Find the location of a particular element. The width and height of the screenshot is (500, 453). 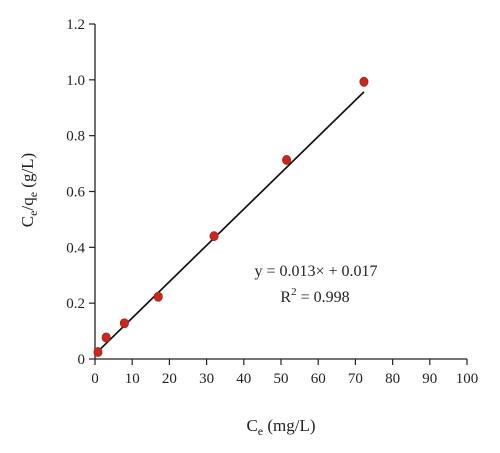

y-tick-label: 0.4 is located at coordinates (75, 248).